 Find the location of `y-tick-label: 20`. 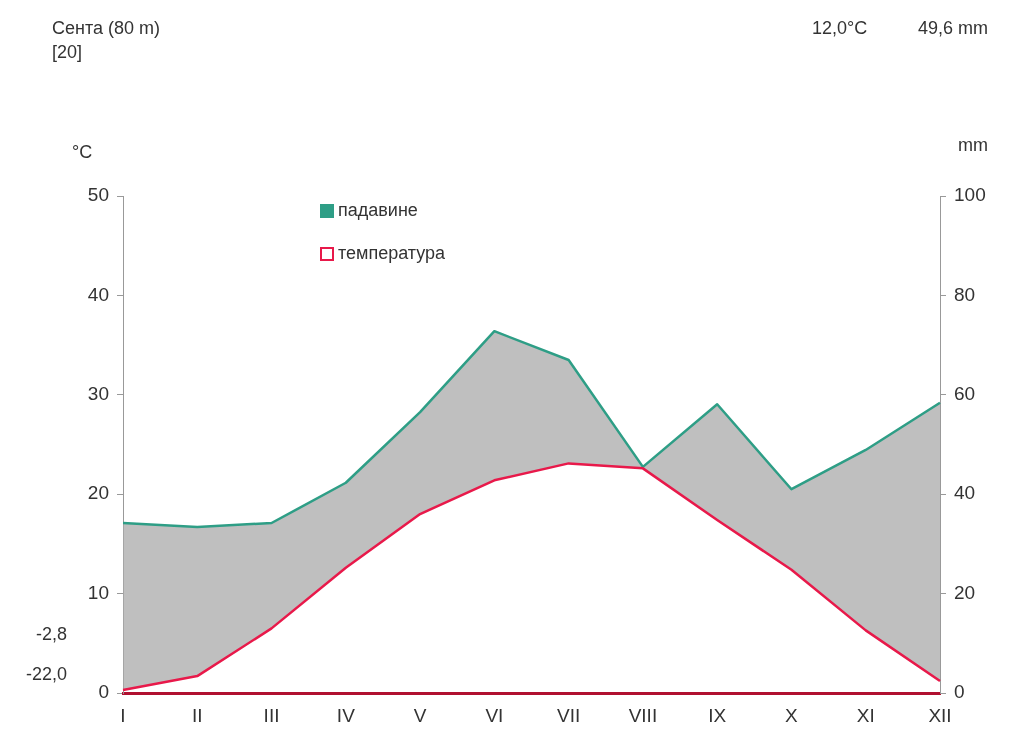

y-tick-label: 20 is located at coordinates (98, 493).